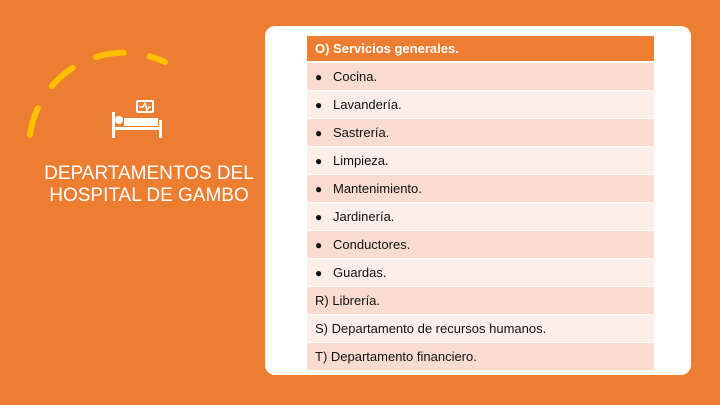 This screenshot has width=720, height=405. What do you see at coordinates (364, 216) in the screenshot?
I see `row-label: Jardinería.` at bounding box center [364, 216].